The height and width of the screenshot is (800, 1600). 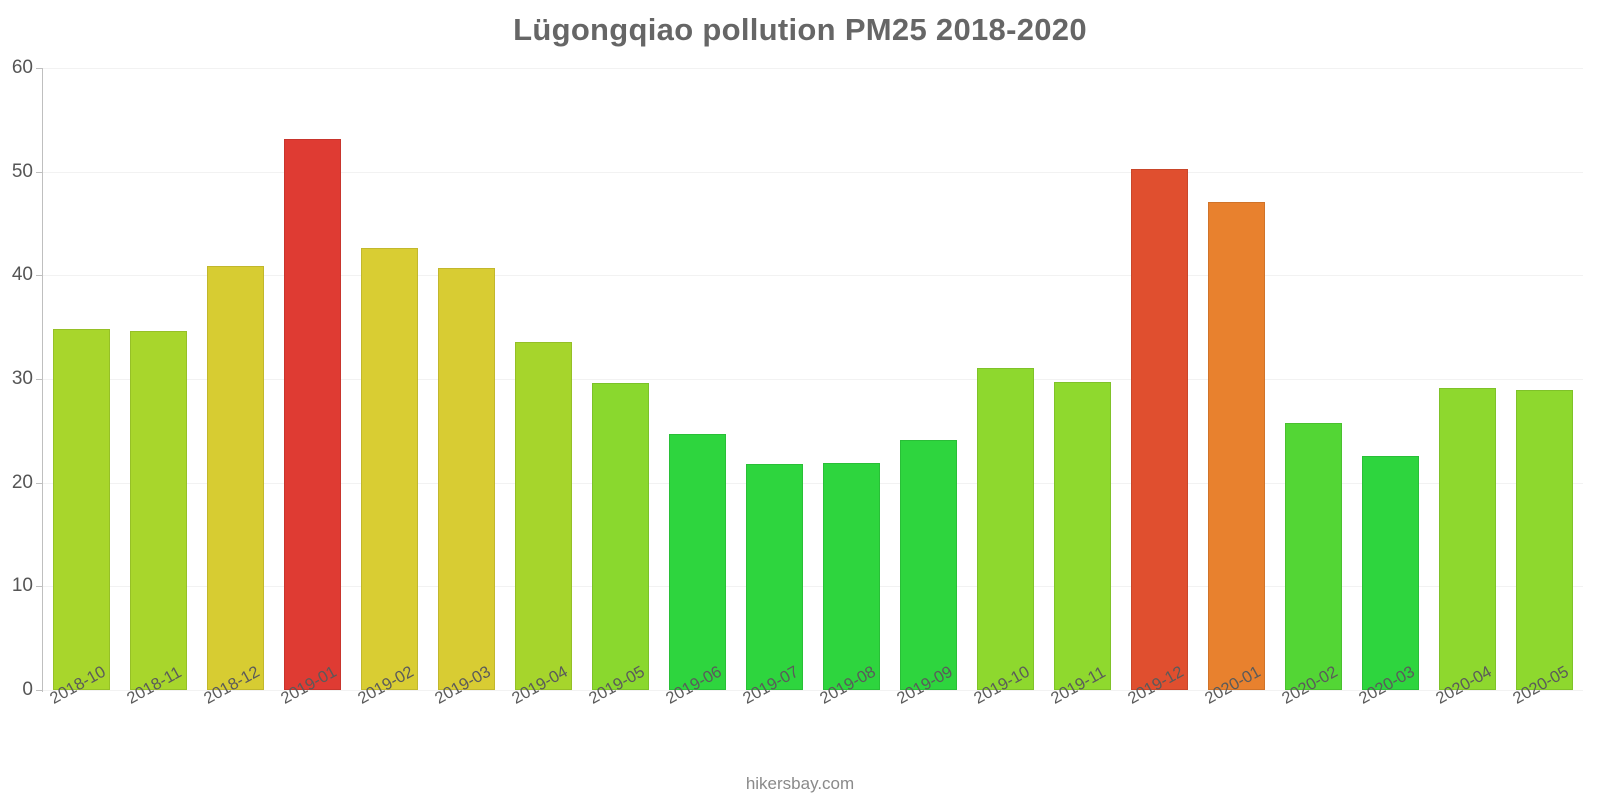 What do you see at coordinates (22, 586) in the screenshot?
I see `y-axis-tick-label: 10` at bounding box center [22, 586].